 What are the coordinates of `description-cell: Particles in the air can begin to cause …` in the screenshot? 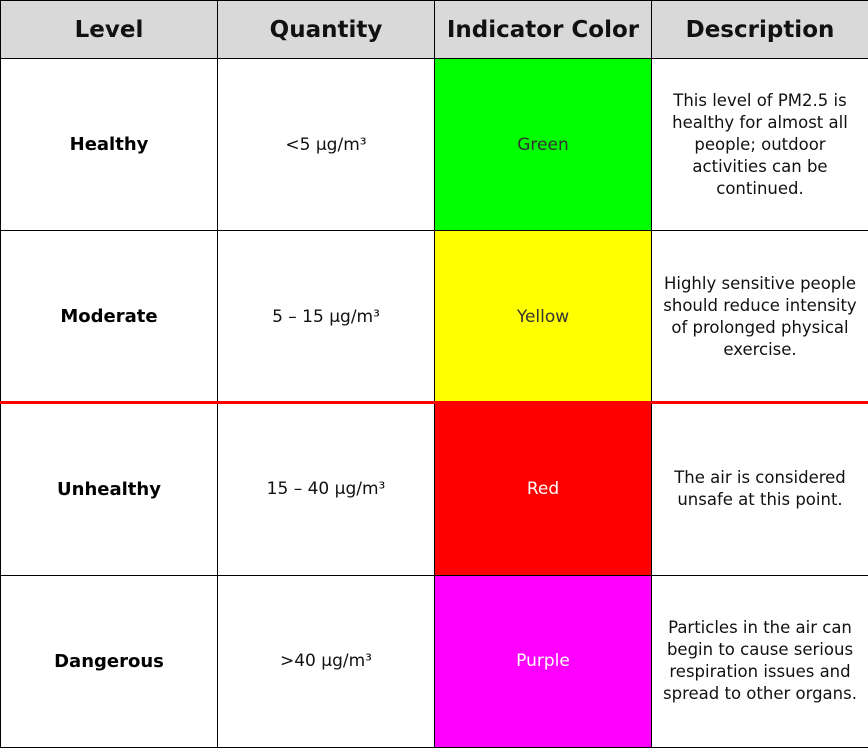 It's located at (759, 661).